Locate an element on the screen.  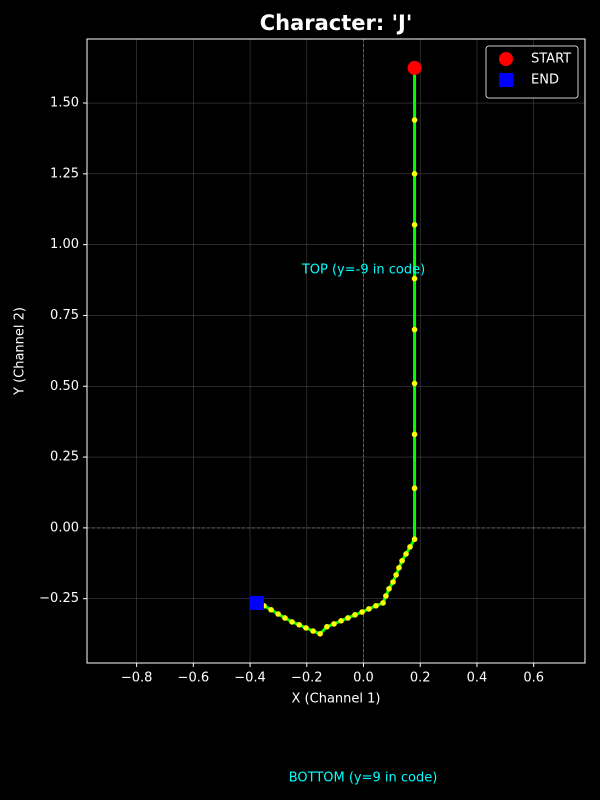
legend-label: START is located at coordinates (551, 59).